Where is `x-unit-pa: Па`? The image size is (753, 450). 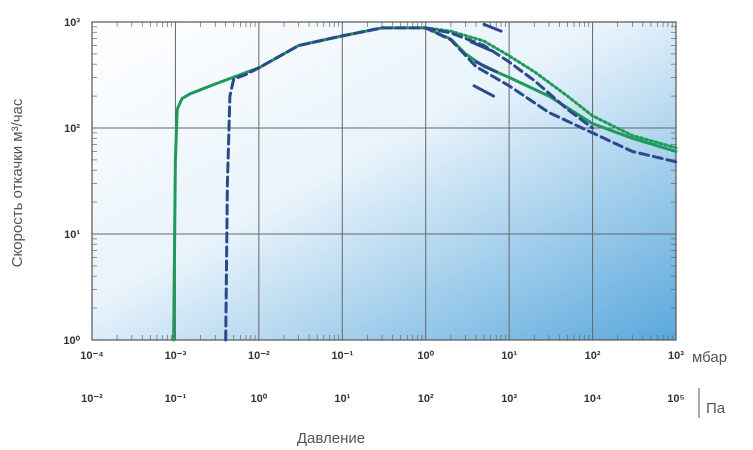
x-unit-pa: Па is located at coordinates (716, 408).